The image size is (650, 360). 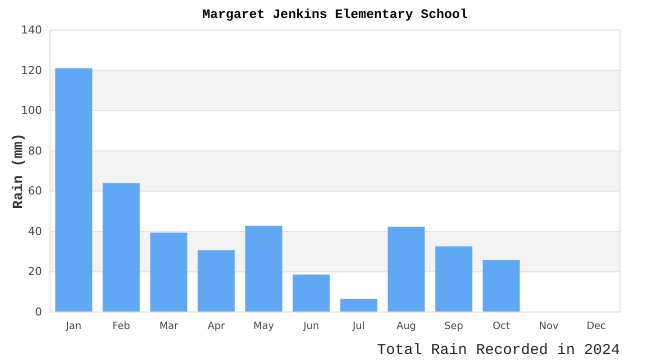 What do you see at coordinates (498, 350) in the screenshot?
I see `x-axis-title: Total Rain Recorded in 2024` at bounding box center [498, 350].